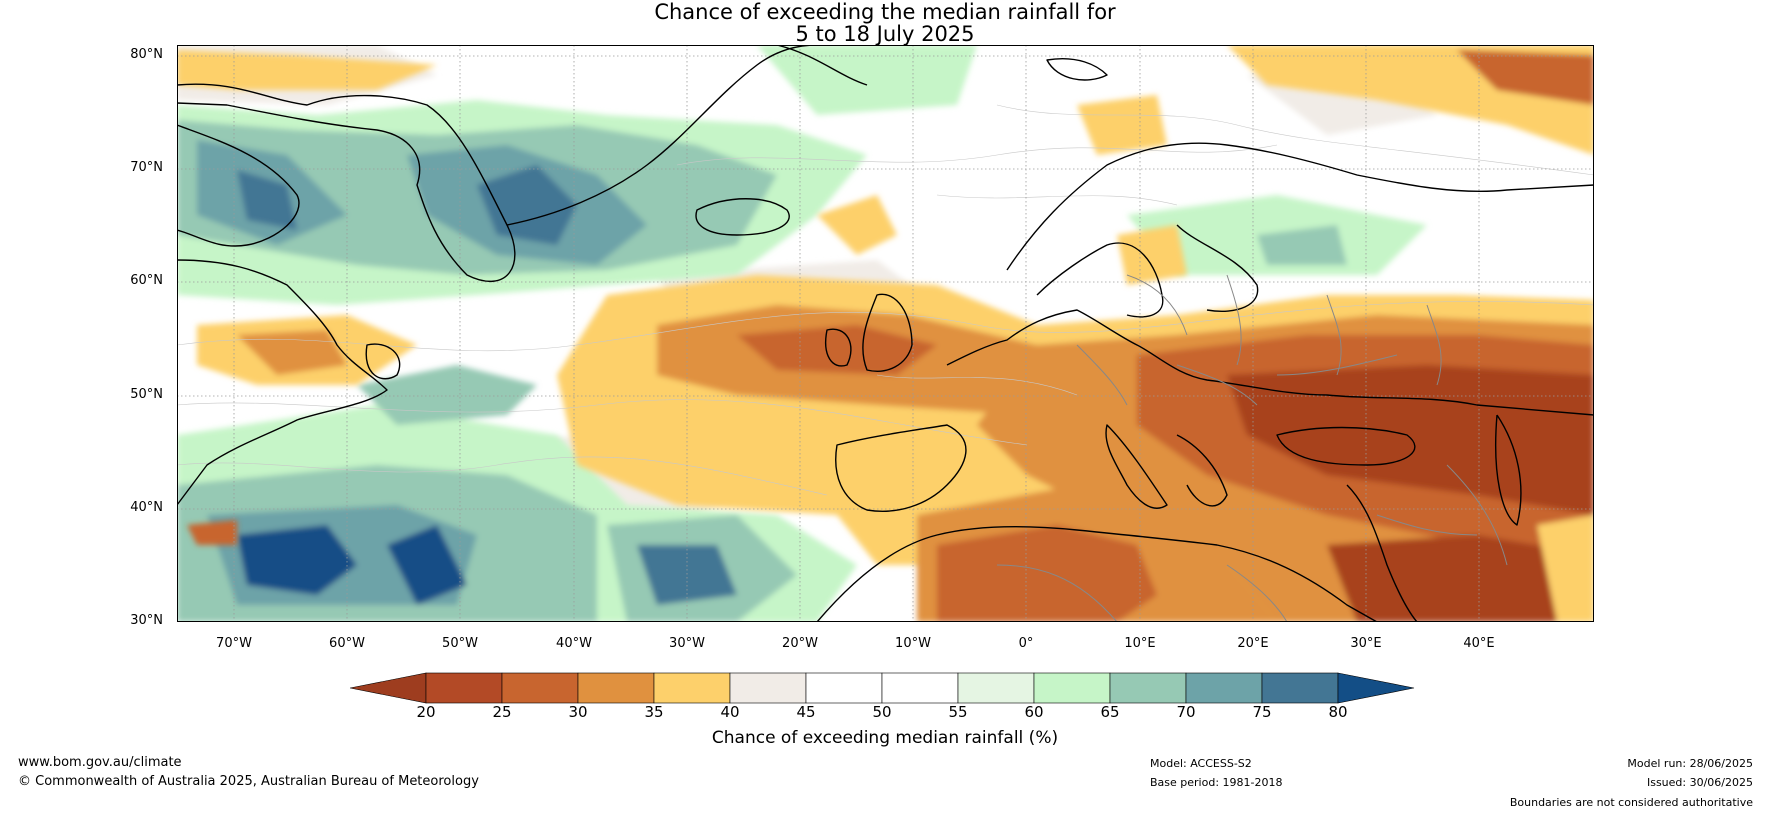 Image resolution: width=1770 pixels, height=816 pixels. I want to click on footer-url: www.bom.gov.au/climate, so click(100, 762).